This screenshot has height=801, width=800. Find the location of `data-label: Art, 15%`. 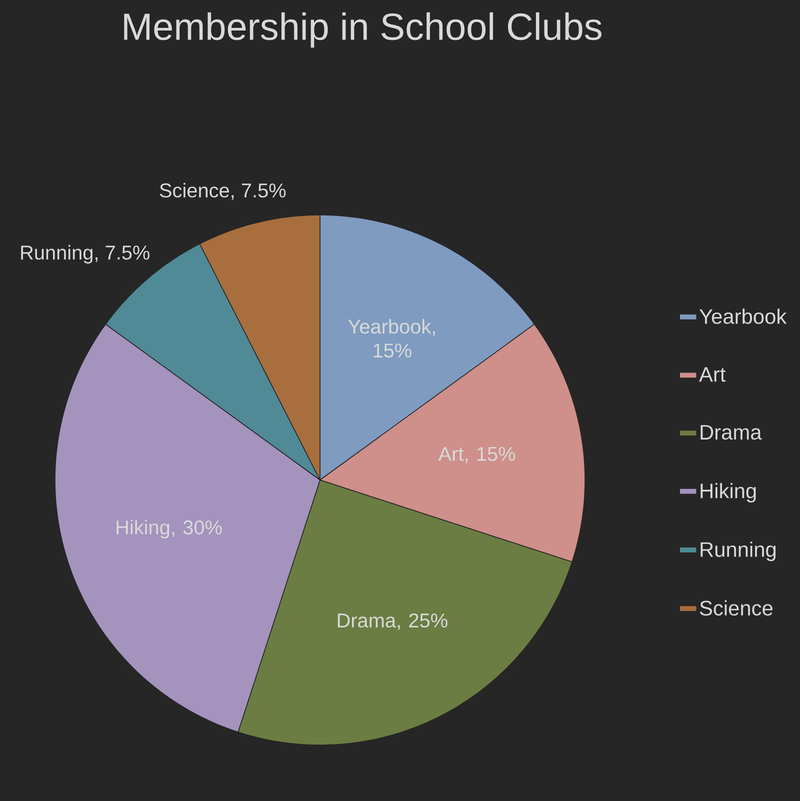

data-label: Art, 15% is located at coordinates (477, 455).